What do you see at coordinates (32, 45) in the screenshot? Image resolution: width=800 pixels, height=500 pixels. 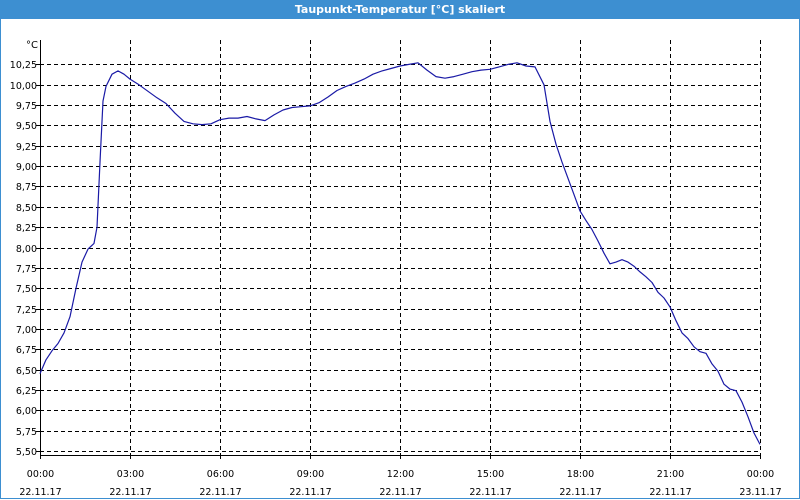 I see `y-axis-unit-label: °C` at bounding box center [32, 45].